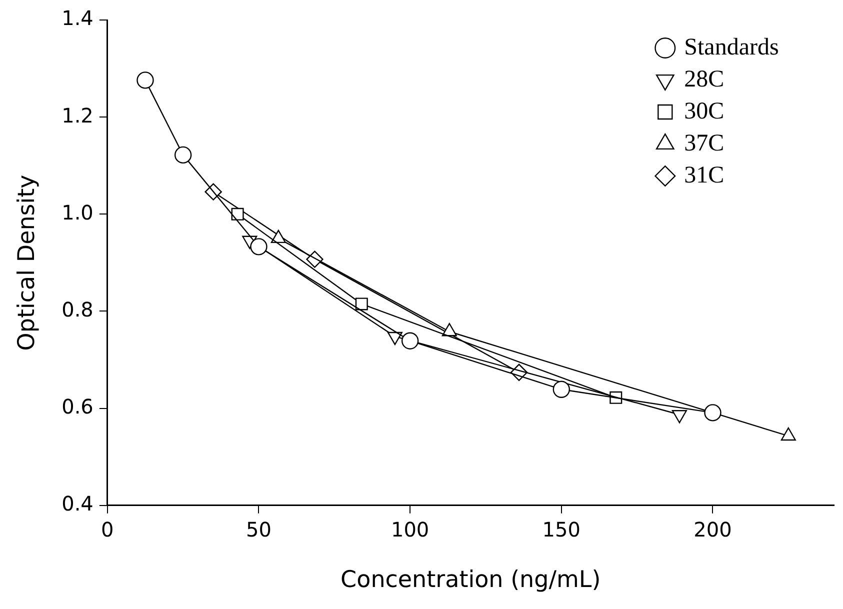 The image size is (843, 609). What do you see at coordinates (78, 18) in the screenshot?
I see `y-tick-label: 1.4` at bounding box center [78, 18].